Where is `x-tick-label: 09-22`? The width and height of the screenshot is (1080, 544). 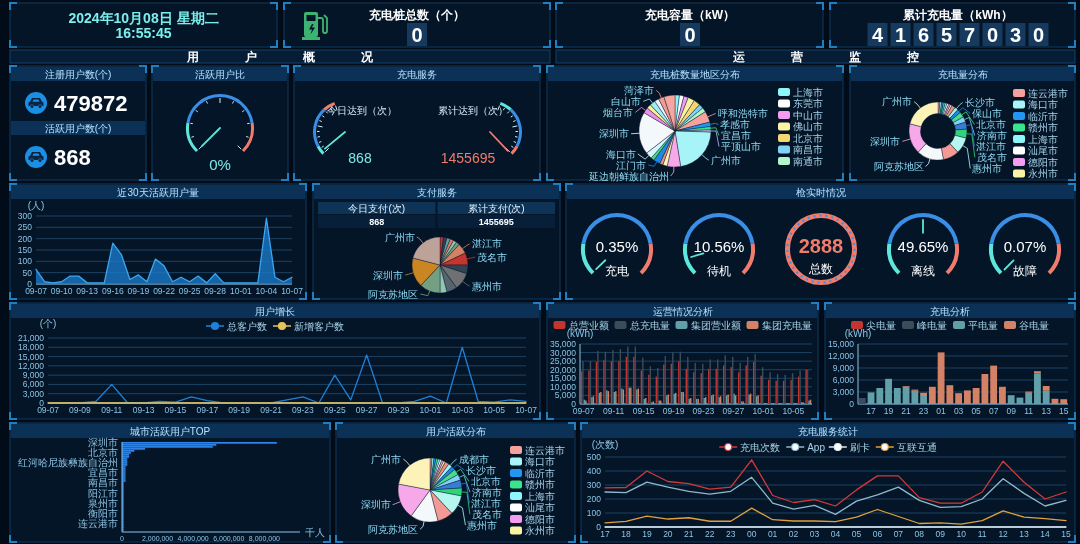 x-tick-label: 09-22 is located at coordinates (164, 291).